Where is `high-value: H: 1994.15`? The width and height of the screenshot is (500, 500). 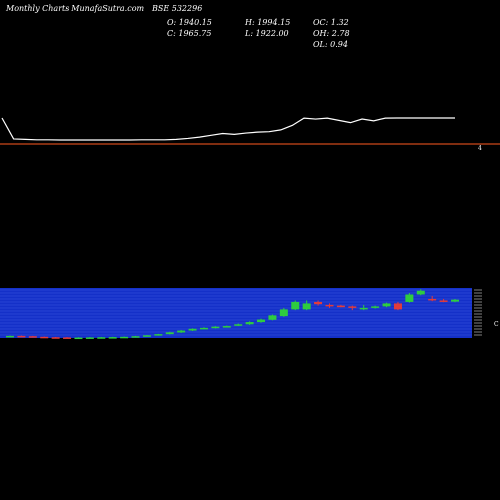
high-value: H: 1994.15 is located at coordinates (268, 22).